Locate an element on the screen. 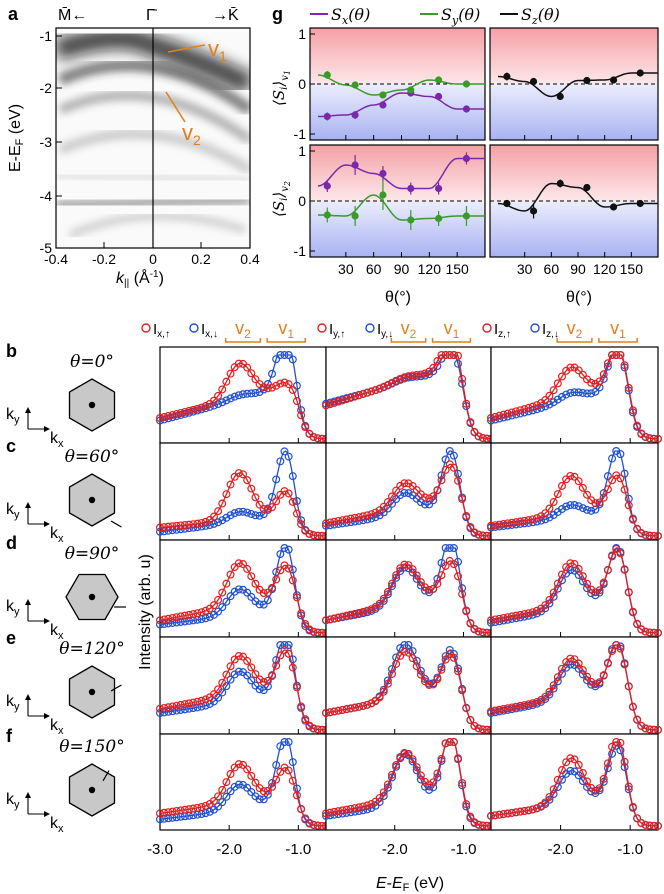  kx-label: kx is located at coordinates (57, 727).